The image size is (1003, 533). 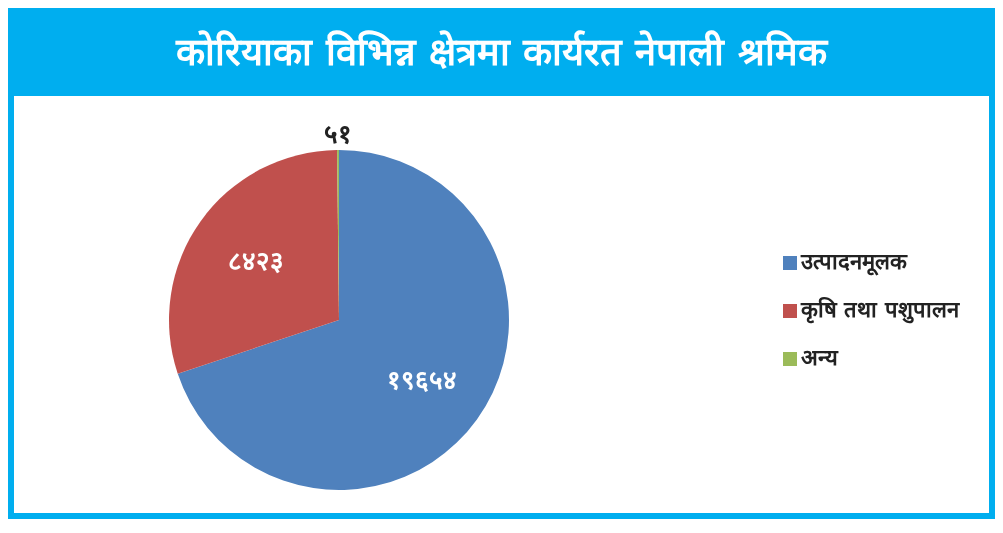 I want to click on pie-slice, so click(x=254, y=262).